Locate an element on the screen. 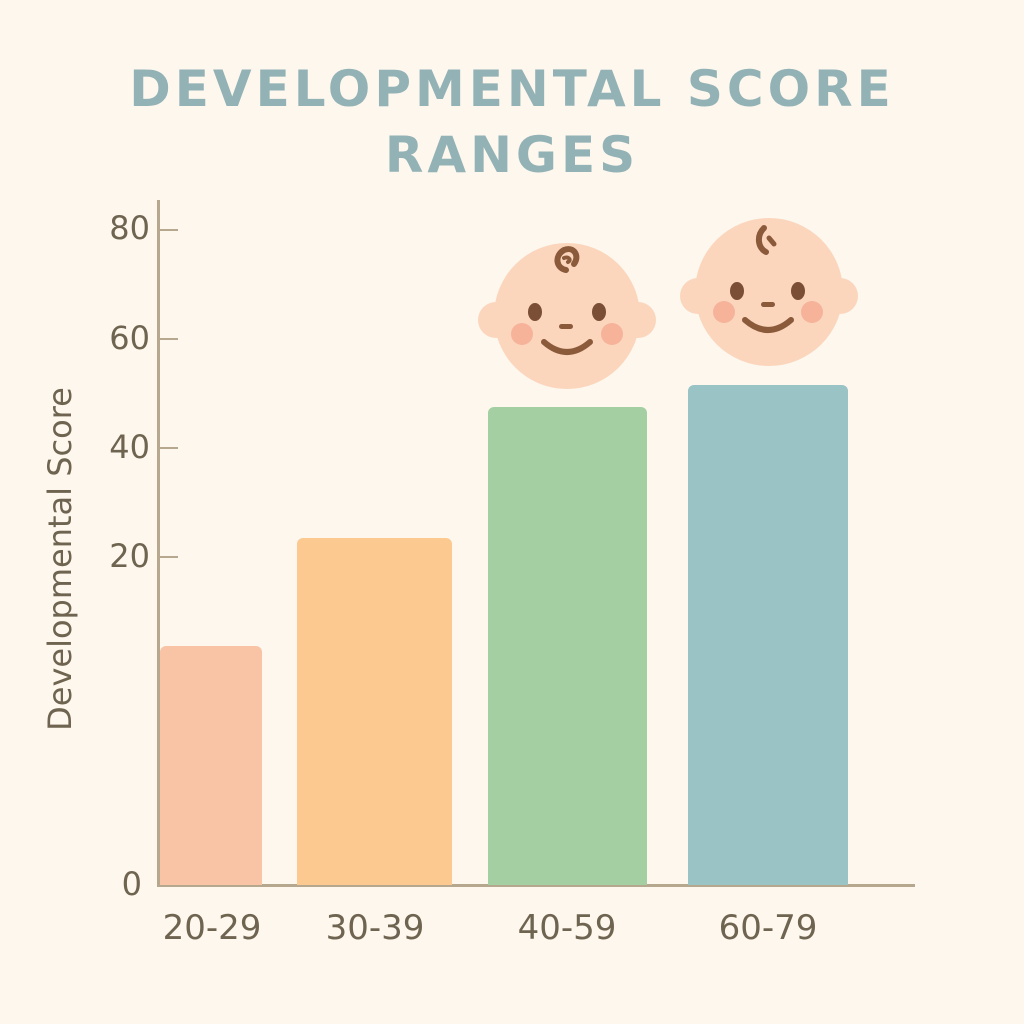  y-tick-label-80: 80 is located at coordinates (129, 228).